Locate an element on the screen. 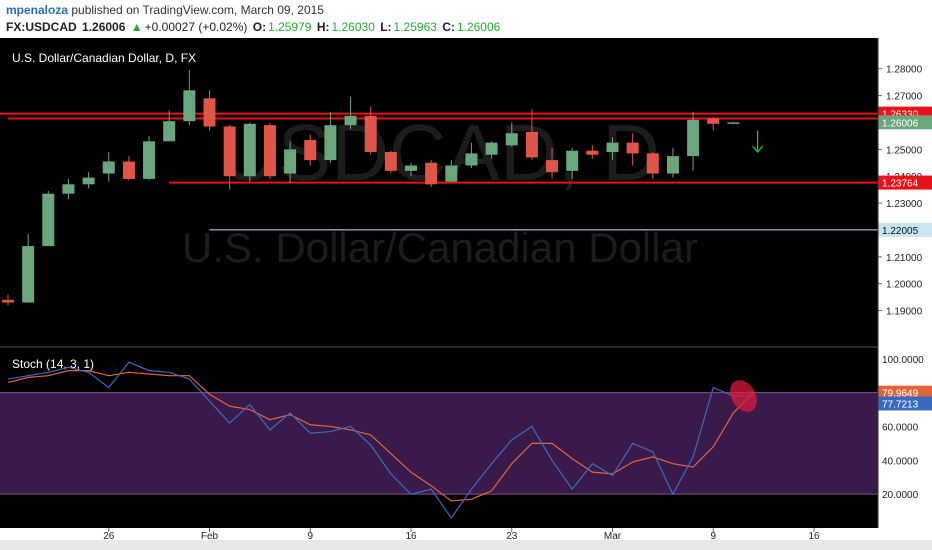  price-tick-label: 1.21000 is located at coordinates (904, 258).